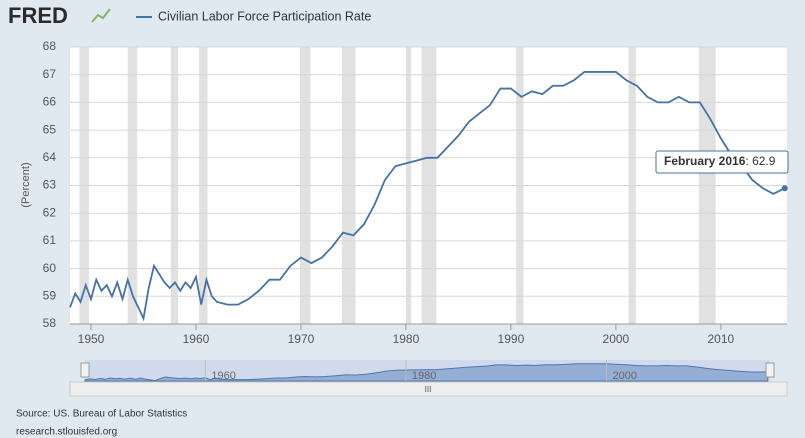 This screenshot has width=805, height=438. What do you see at coordinates (301, 339) in the screenshot?
I see `x-tick-label: 1970` at bounding box center [301, 339].